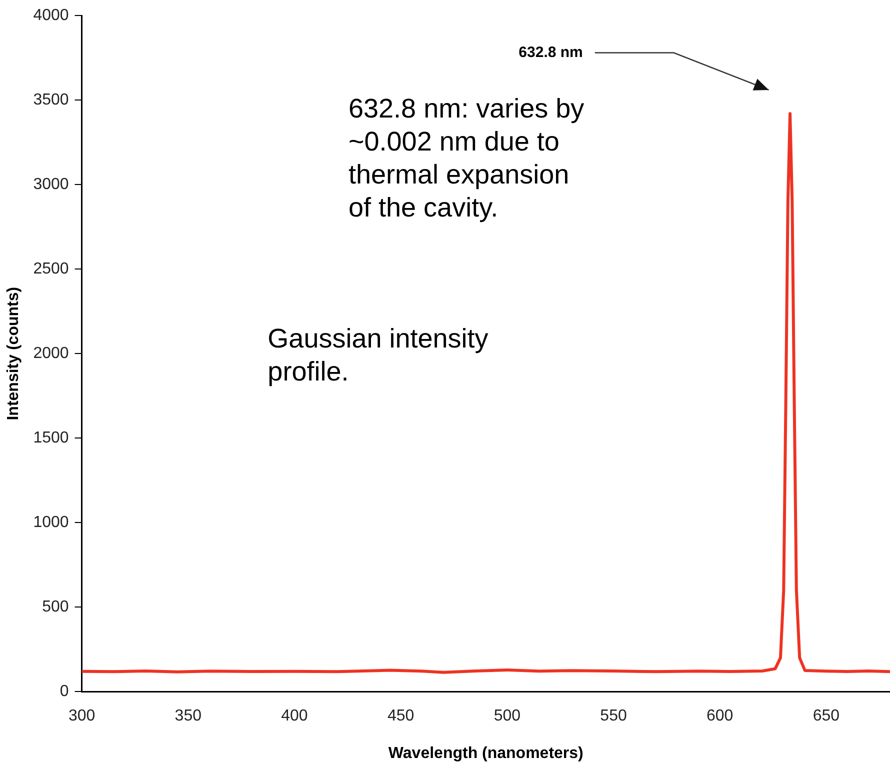 The width and height of the screenshot is (890, 771). What do you see at coordinates (13, 353) in the screenshot?
I see `y-axis-title: Intensity (counts)` at bounding box center [13, 353].